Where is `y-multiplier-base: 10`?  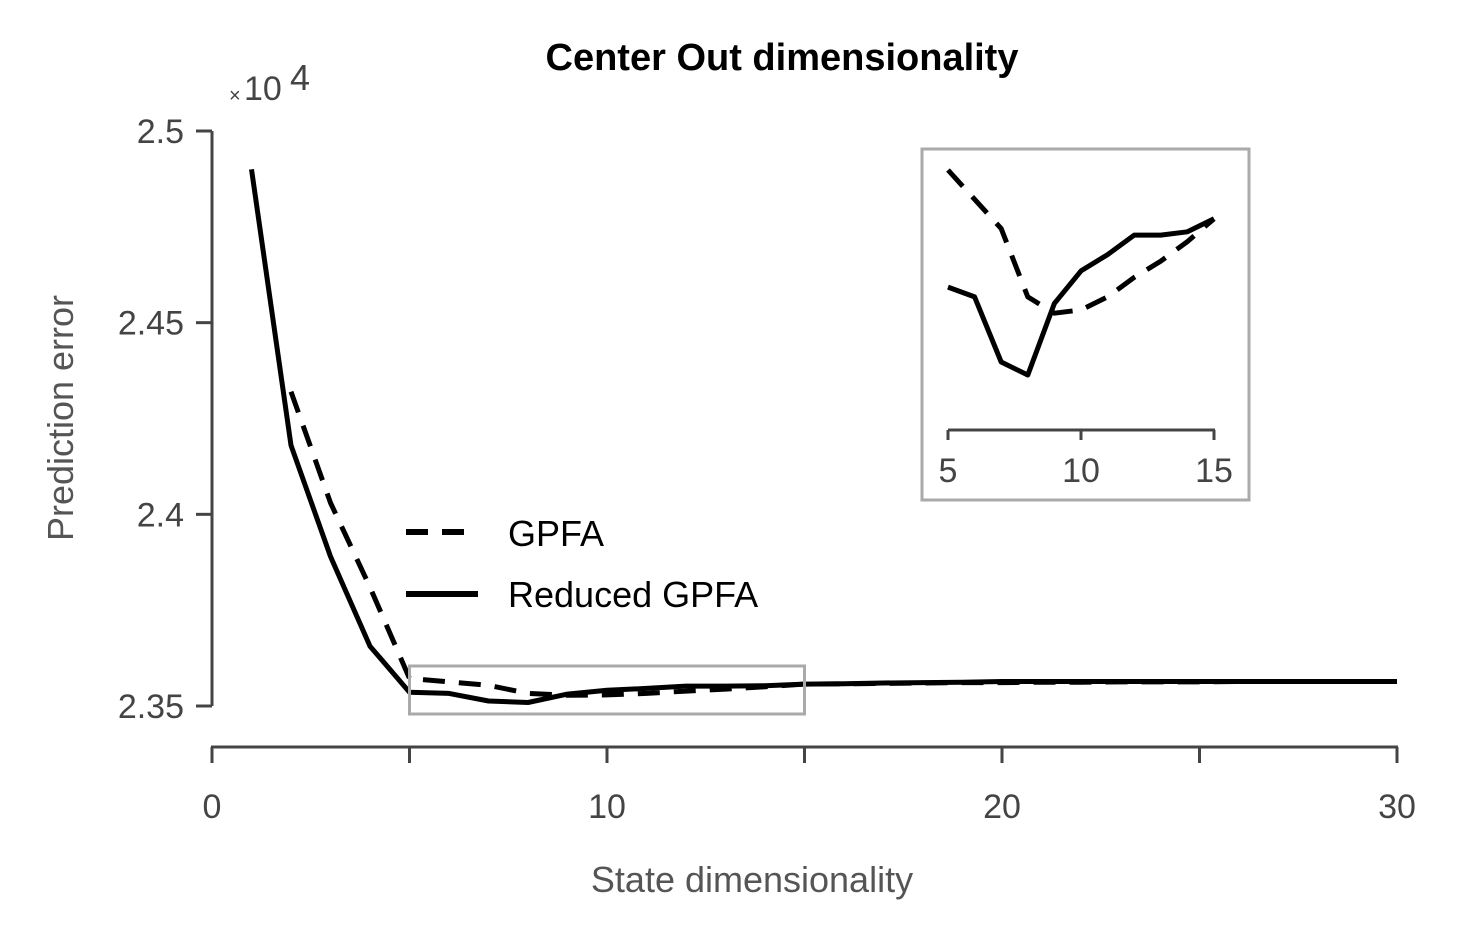 y-multiplier-base: 10 is located at coordinates (263, 89).